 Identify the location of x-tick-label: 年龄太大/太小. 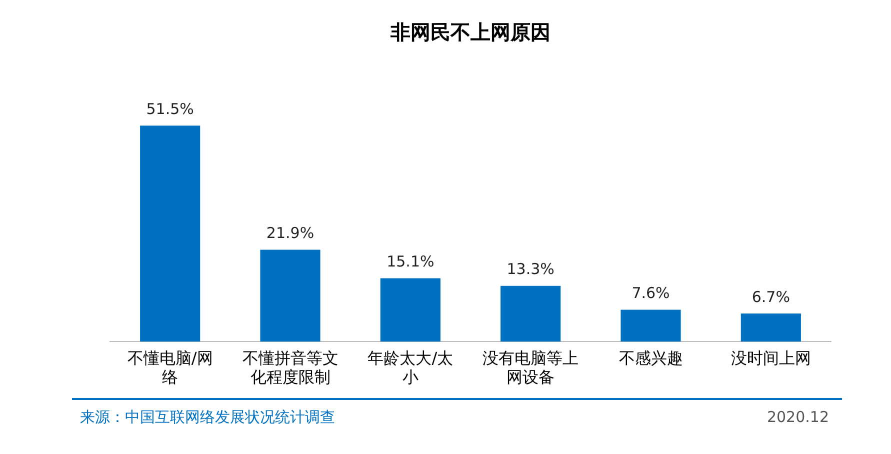
(411, 367).